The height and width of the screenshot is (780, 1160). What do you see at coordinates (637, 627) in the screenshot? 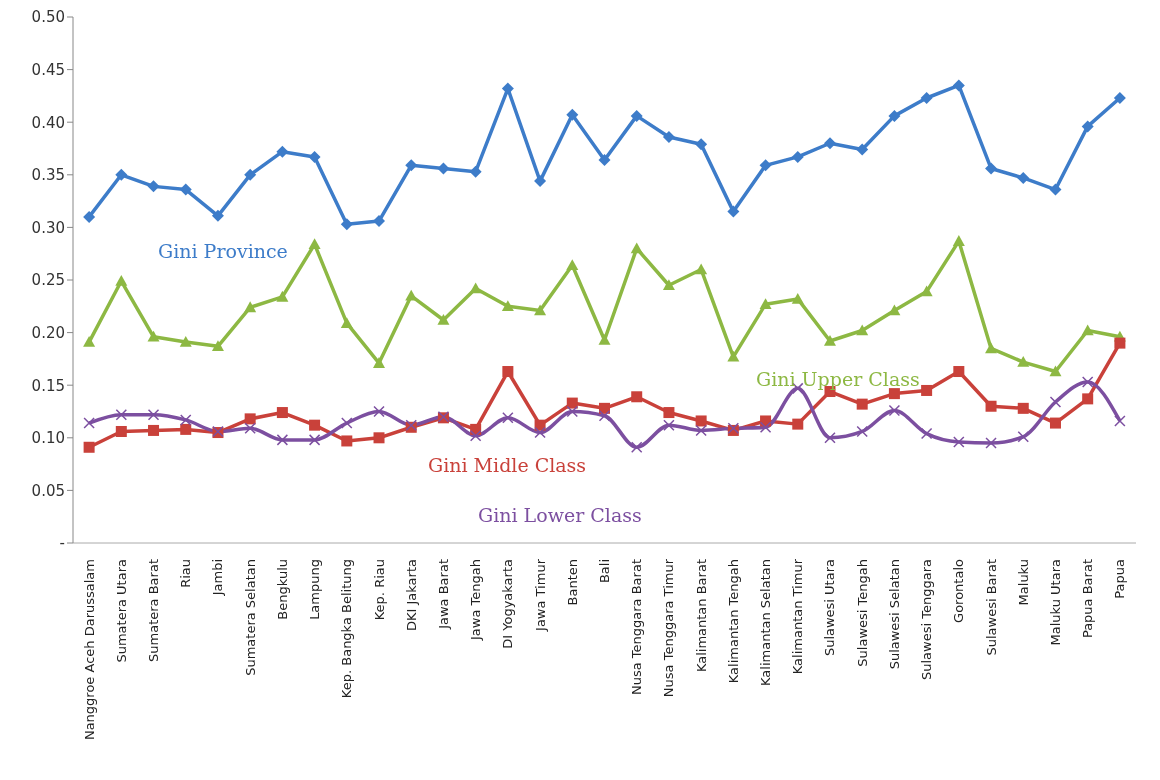
I see `x-tick-label: Nusa Tenggara Barat` at bounding box center [637, 627].